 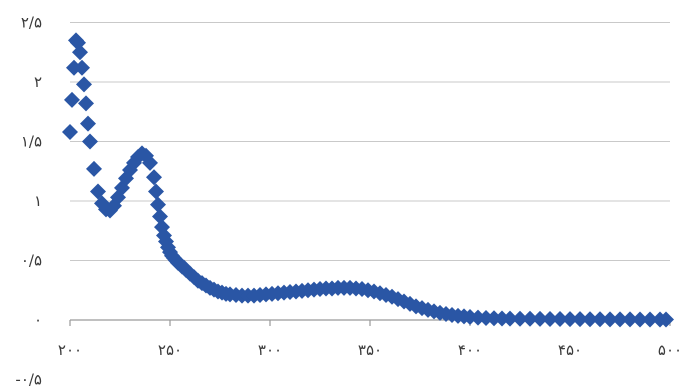 I want to click on x-tick-label: ۳۰۰, so click(x=270, y=350).